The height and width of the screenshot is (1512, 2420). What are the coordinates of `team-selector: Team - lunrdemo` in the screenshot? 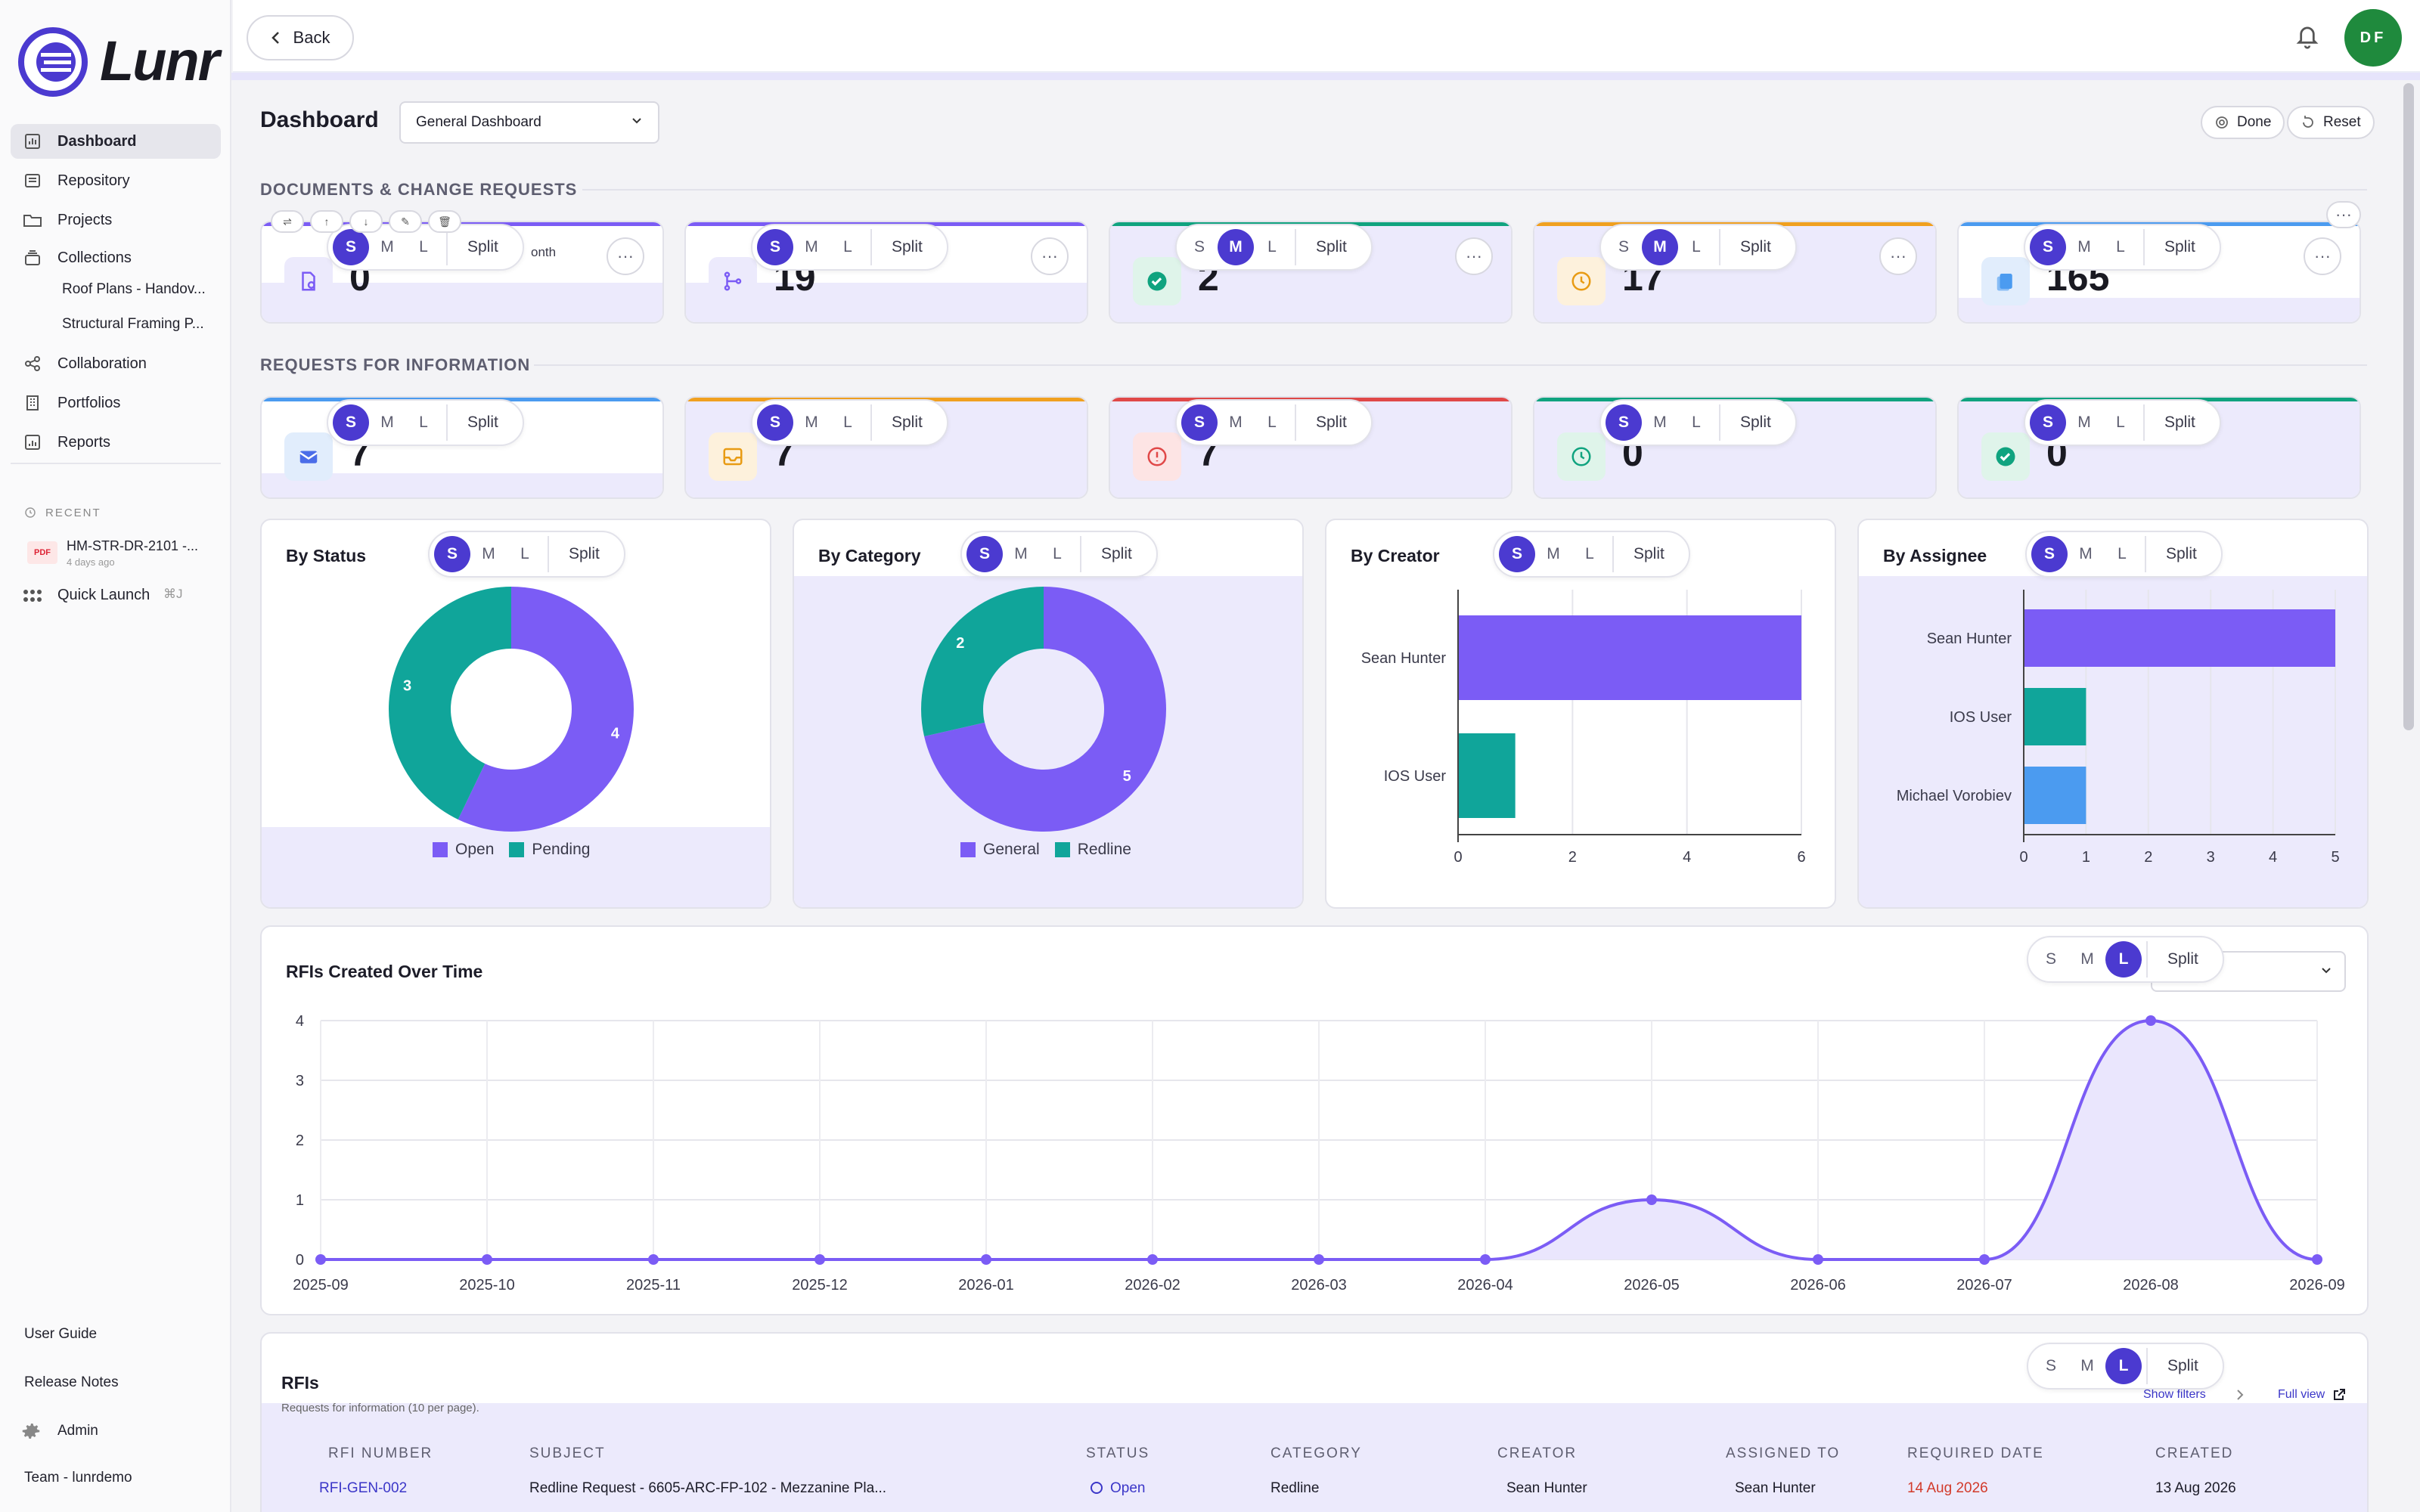 It's located at (78, 1478).